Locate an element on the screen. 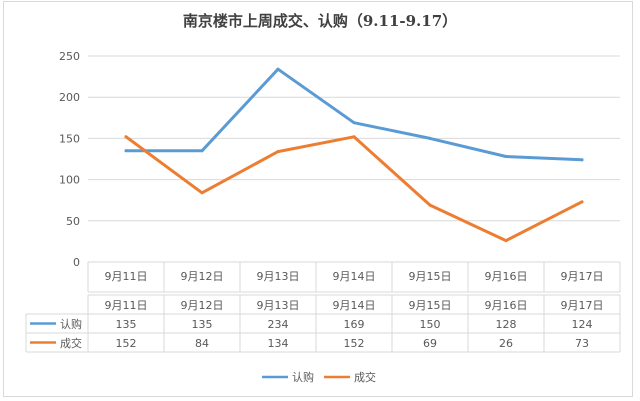 The width and height of the screenshot is (640, 401). y-tick-label: 50 is located at coordinates (73, 221).